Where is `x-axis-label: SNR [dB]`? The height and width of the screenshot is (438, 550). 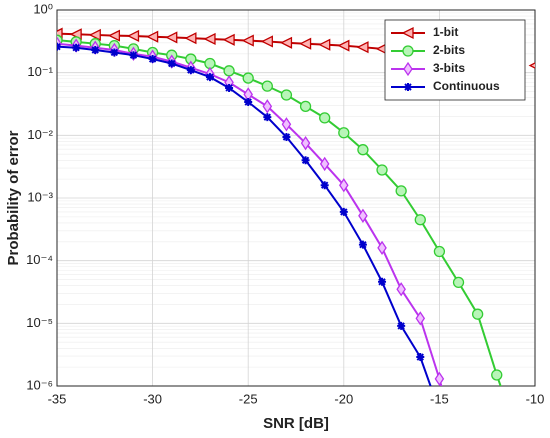 x-axis-label: SNR [dB] is located at coordinates (296, 423).